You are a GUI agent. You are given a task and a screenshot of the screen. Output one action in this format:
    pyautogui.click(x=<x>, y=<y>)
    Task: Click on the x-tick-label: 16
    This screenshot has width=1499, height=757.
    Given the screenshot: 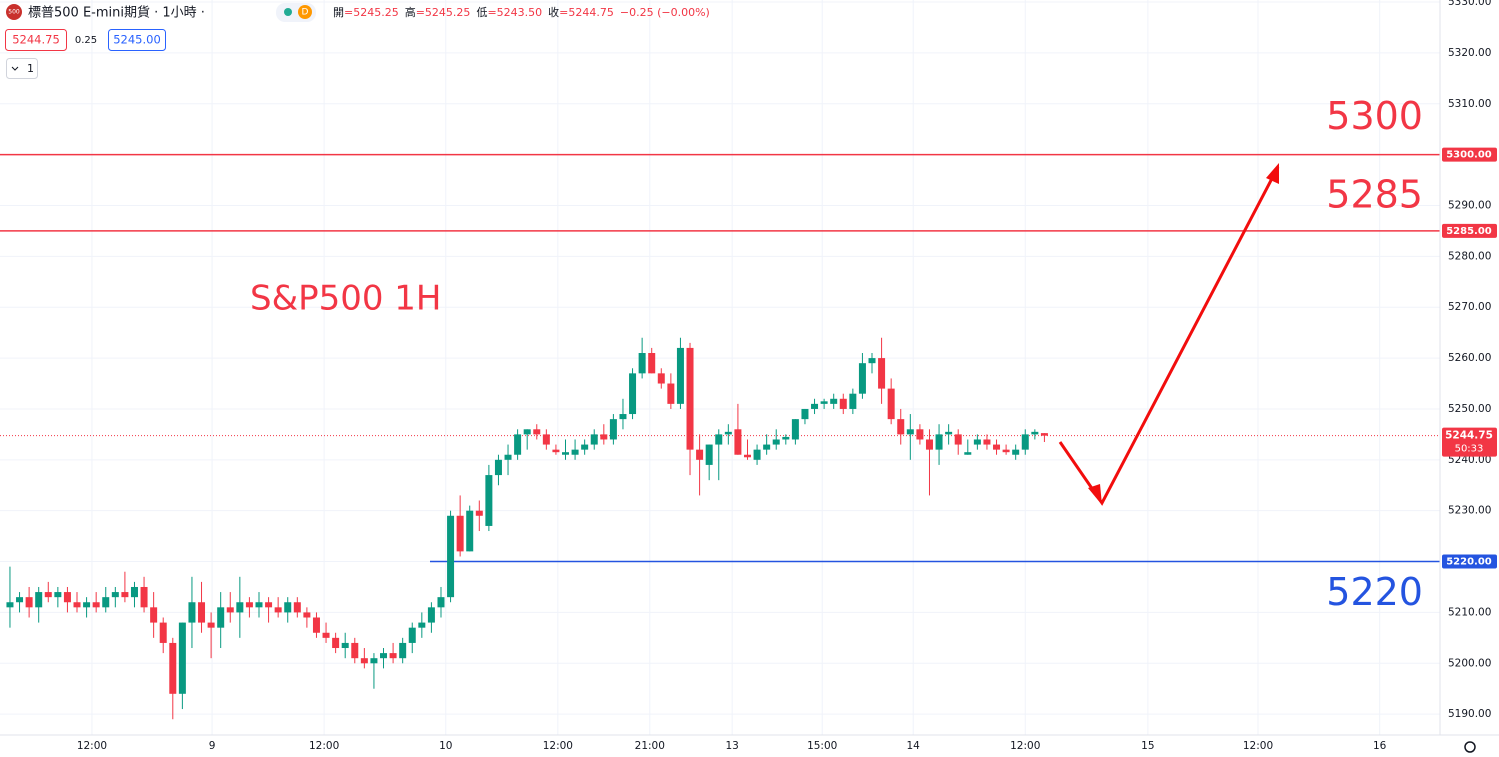 What is the action you would take?
    pyautogui.click(x=1380, y=746)
    